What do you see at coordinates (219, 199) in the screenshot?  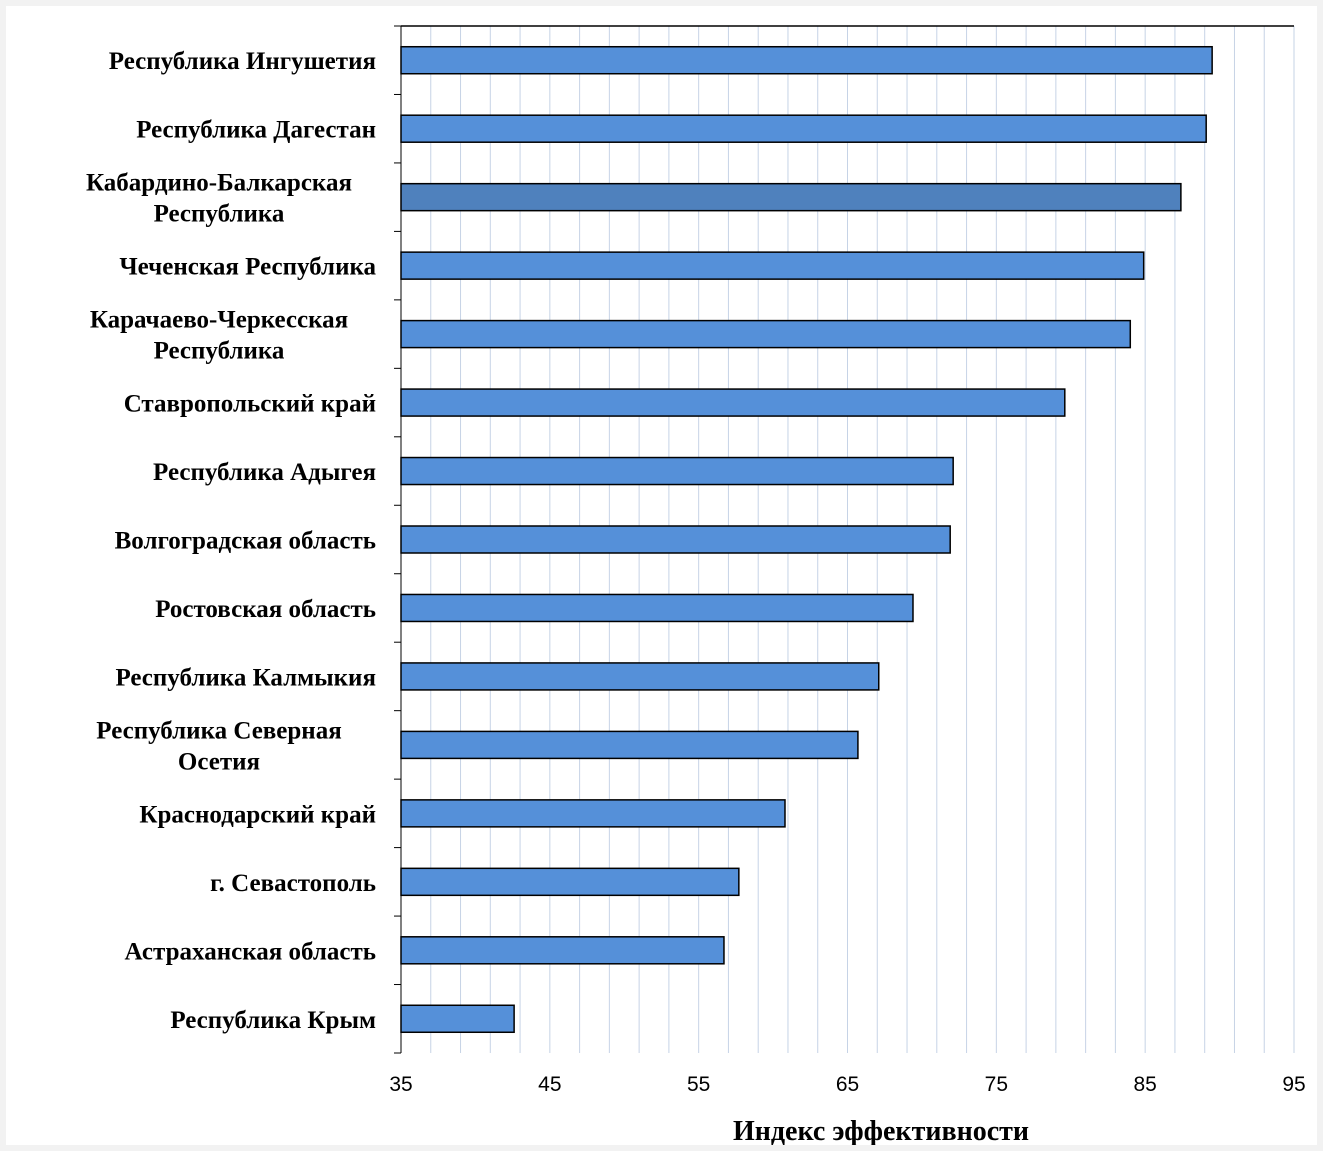 I see `category-label-3: Кабардино-Балкарская Республика` at bounding box center [219, 199].